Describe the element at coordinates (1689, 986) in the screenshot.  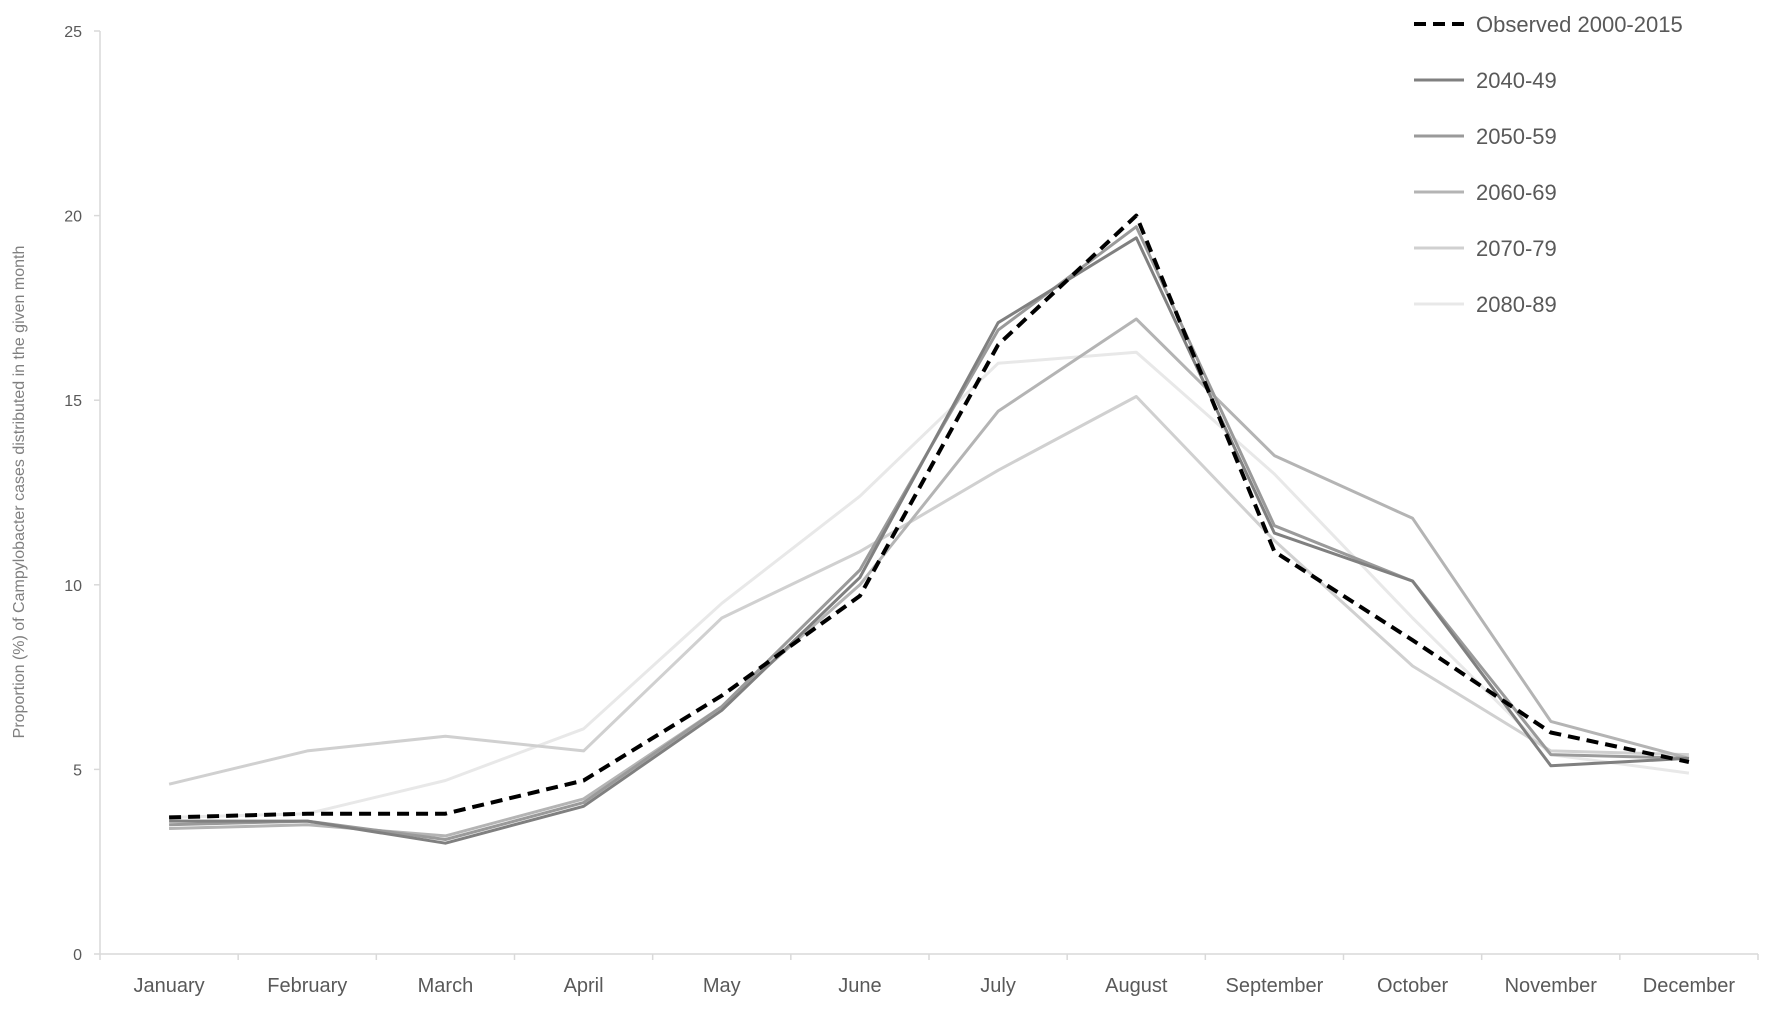
I see `x-tick-label: December` at that location.